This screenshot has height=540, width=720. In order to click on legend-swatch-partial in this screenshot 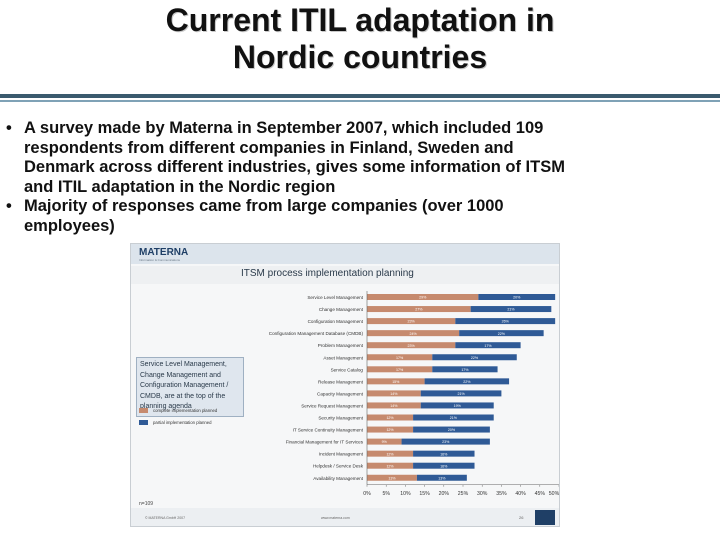, I will do `click(143, 422)`.